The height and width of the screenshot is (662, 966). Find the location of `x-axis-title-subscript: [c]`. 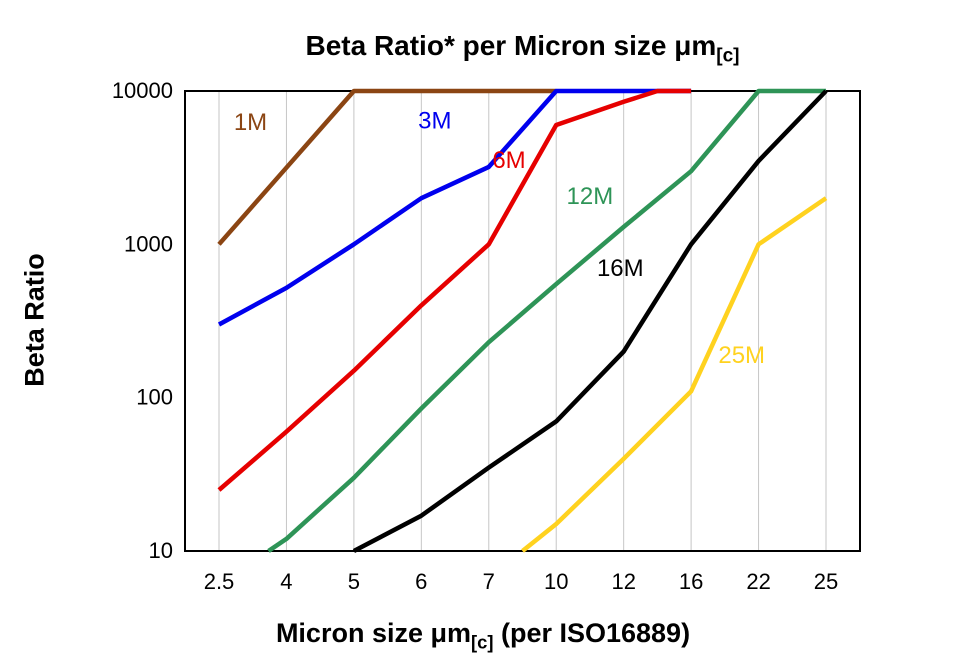

x-axis-title-subscript: [c] is located at coordinates (482, 642).